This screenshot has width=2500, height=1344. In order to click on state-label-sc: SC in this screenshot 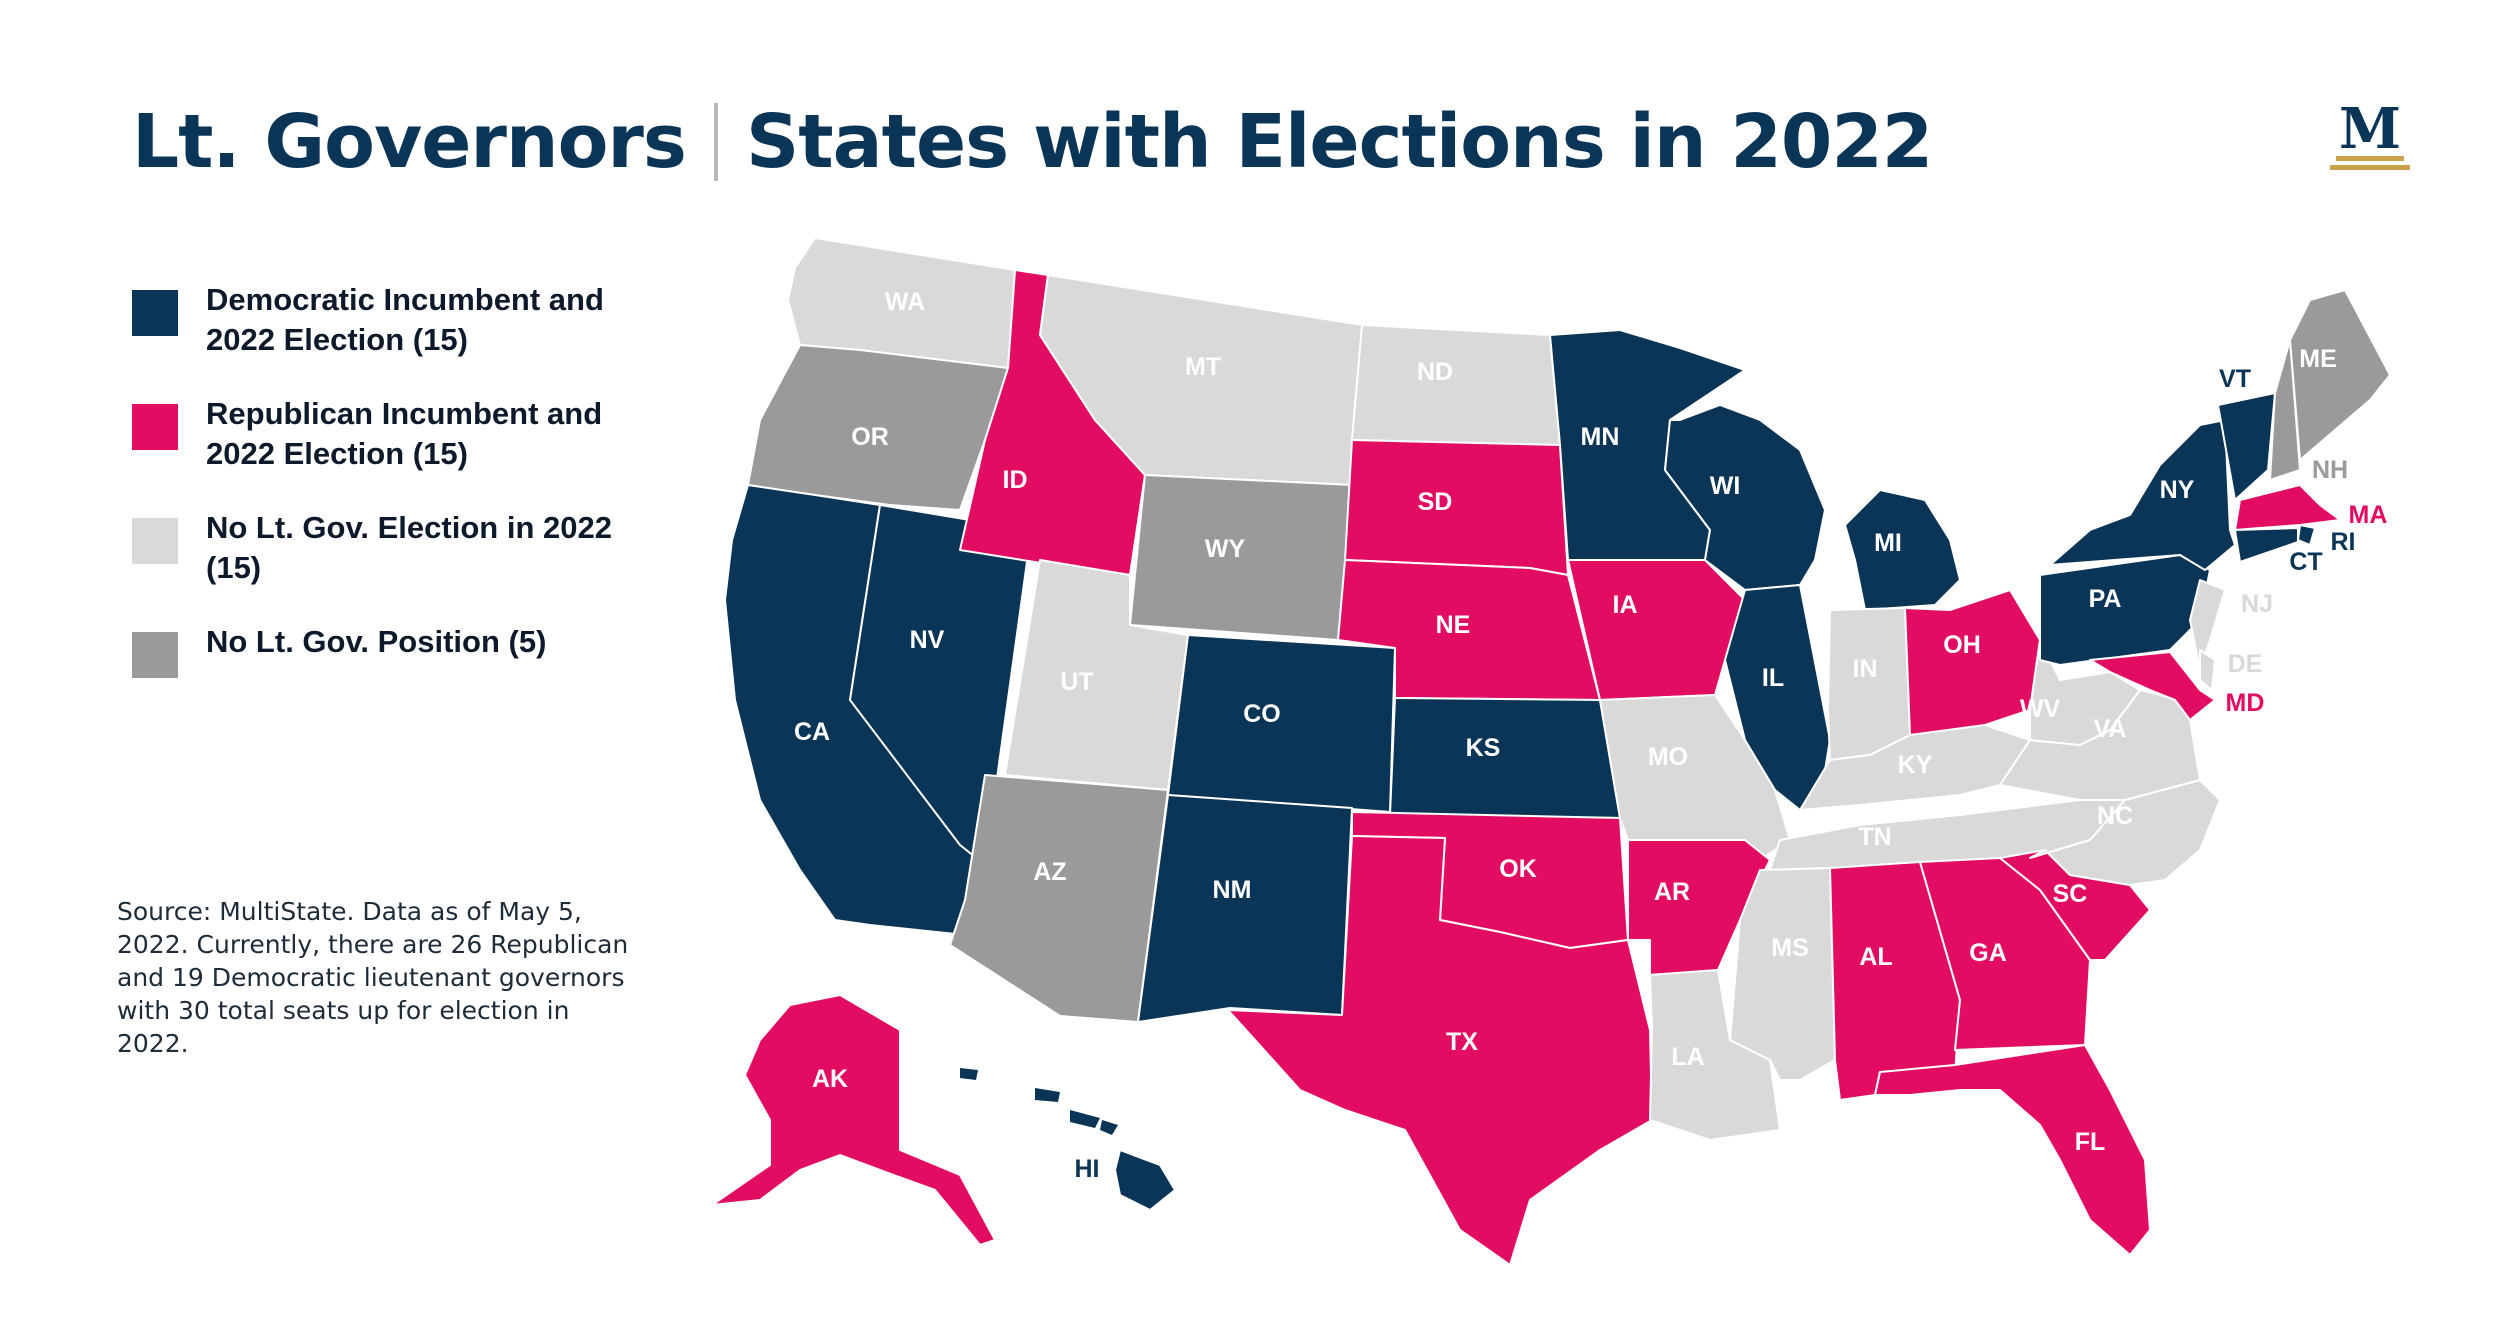, I will do `click(2070, 894)`.